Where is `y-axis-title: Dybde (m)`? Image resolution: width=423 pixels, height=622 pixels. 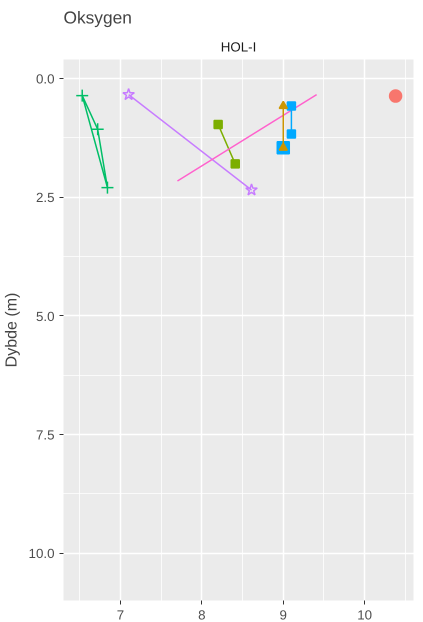
y-axis-title: Dybde (m) is located at coordinates (12, 330).